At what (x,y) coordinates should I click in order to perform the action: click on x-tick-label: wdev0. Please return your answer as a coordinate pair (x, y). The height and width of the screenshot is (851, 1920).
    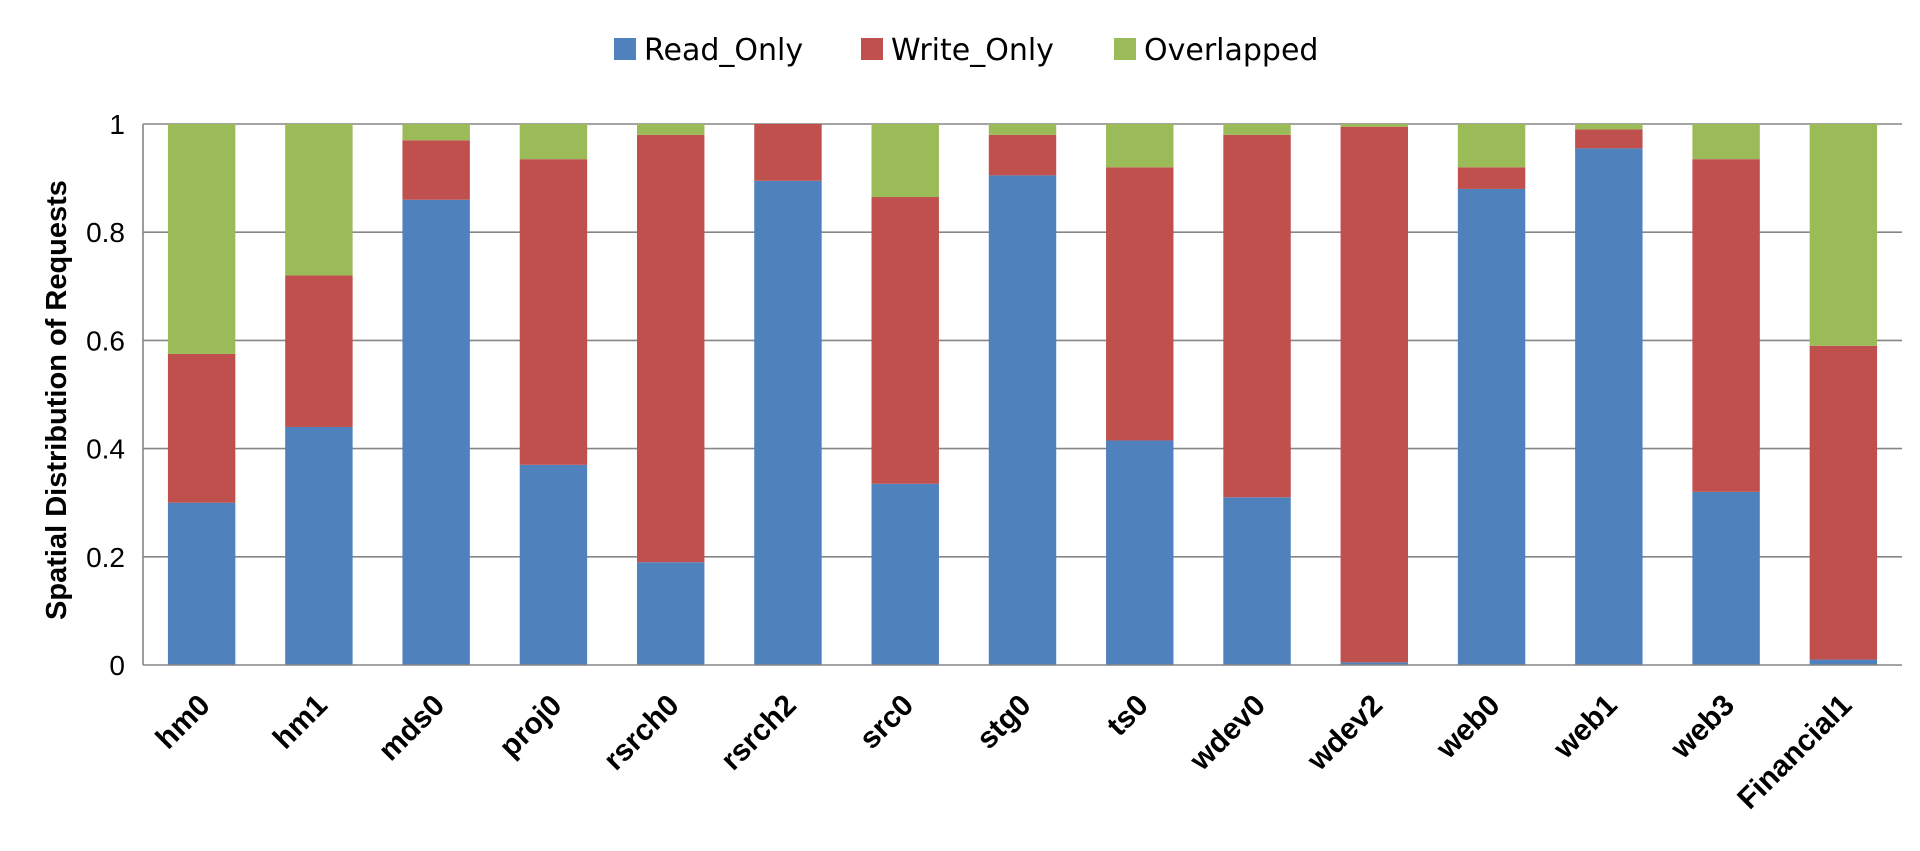
    Looking at the image, I should click on (1227, 733).